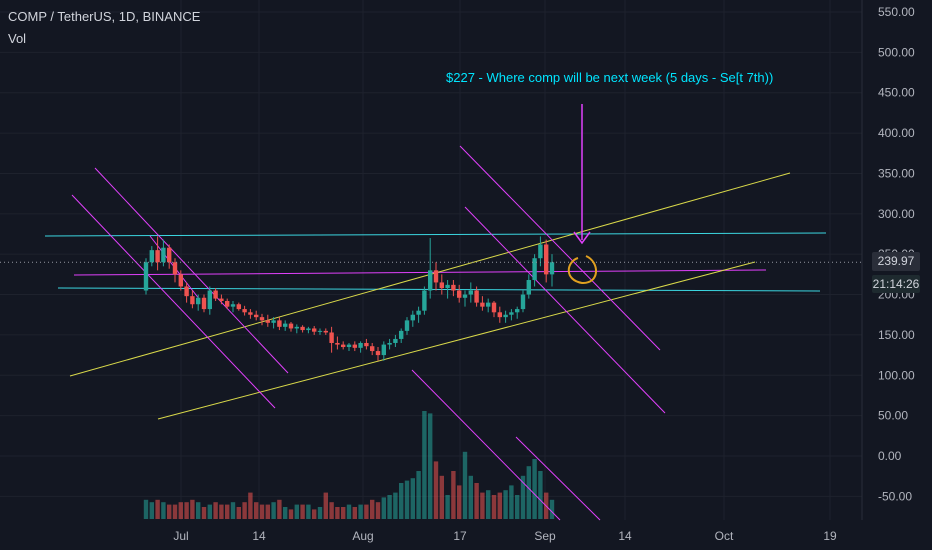 The height and width of the screenshot is (550, 932). I want to click on y-tick-label: 400.00, so click(896, 133).